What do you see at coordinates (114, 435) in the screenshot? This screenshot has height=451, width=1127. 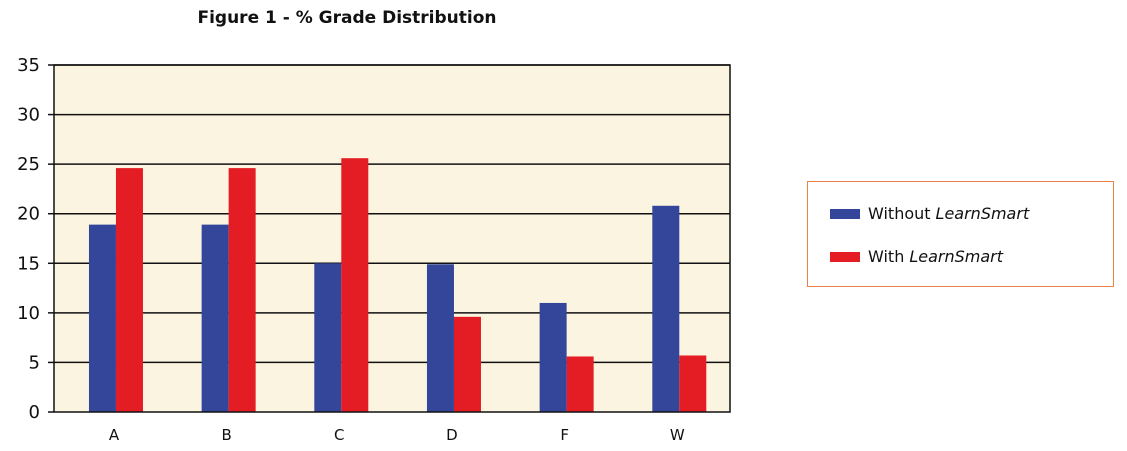 I see `x-tick-label: A` at bounding box center [114, 435].